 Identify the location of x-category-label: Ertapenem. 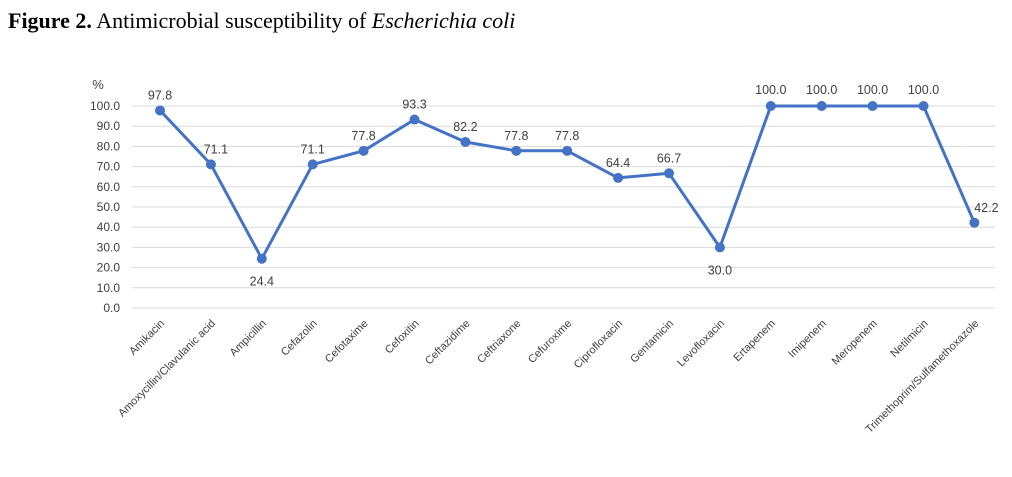
(754, 341).